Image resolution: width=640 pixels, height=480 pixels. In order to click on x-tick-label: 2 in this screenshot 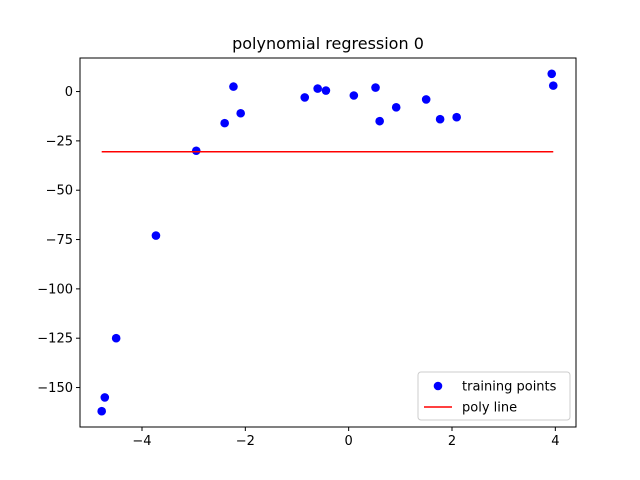, I will do `click(452, 441)`.